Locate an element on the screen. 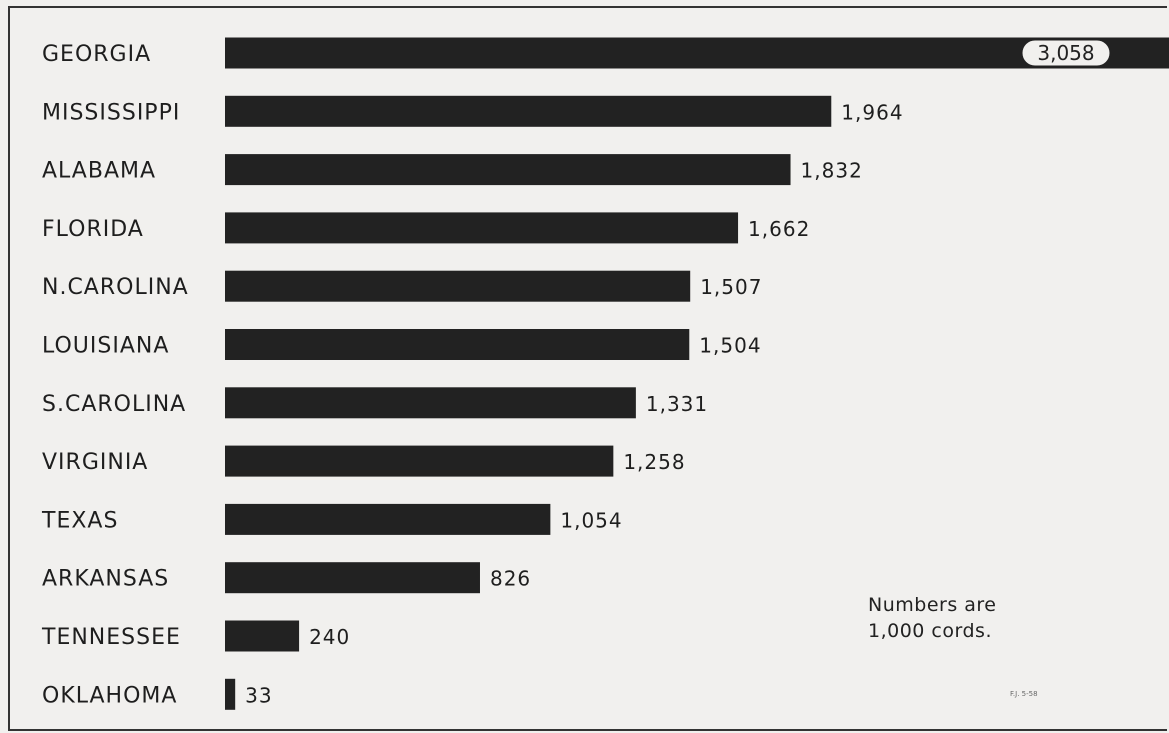 The image size is (1169, 733). category-label: OKLAHOMA is located at coordinates (109, 695).